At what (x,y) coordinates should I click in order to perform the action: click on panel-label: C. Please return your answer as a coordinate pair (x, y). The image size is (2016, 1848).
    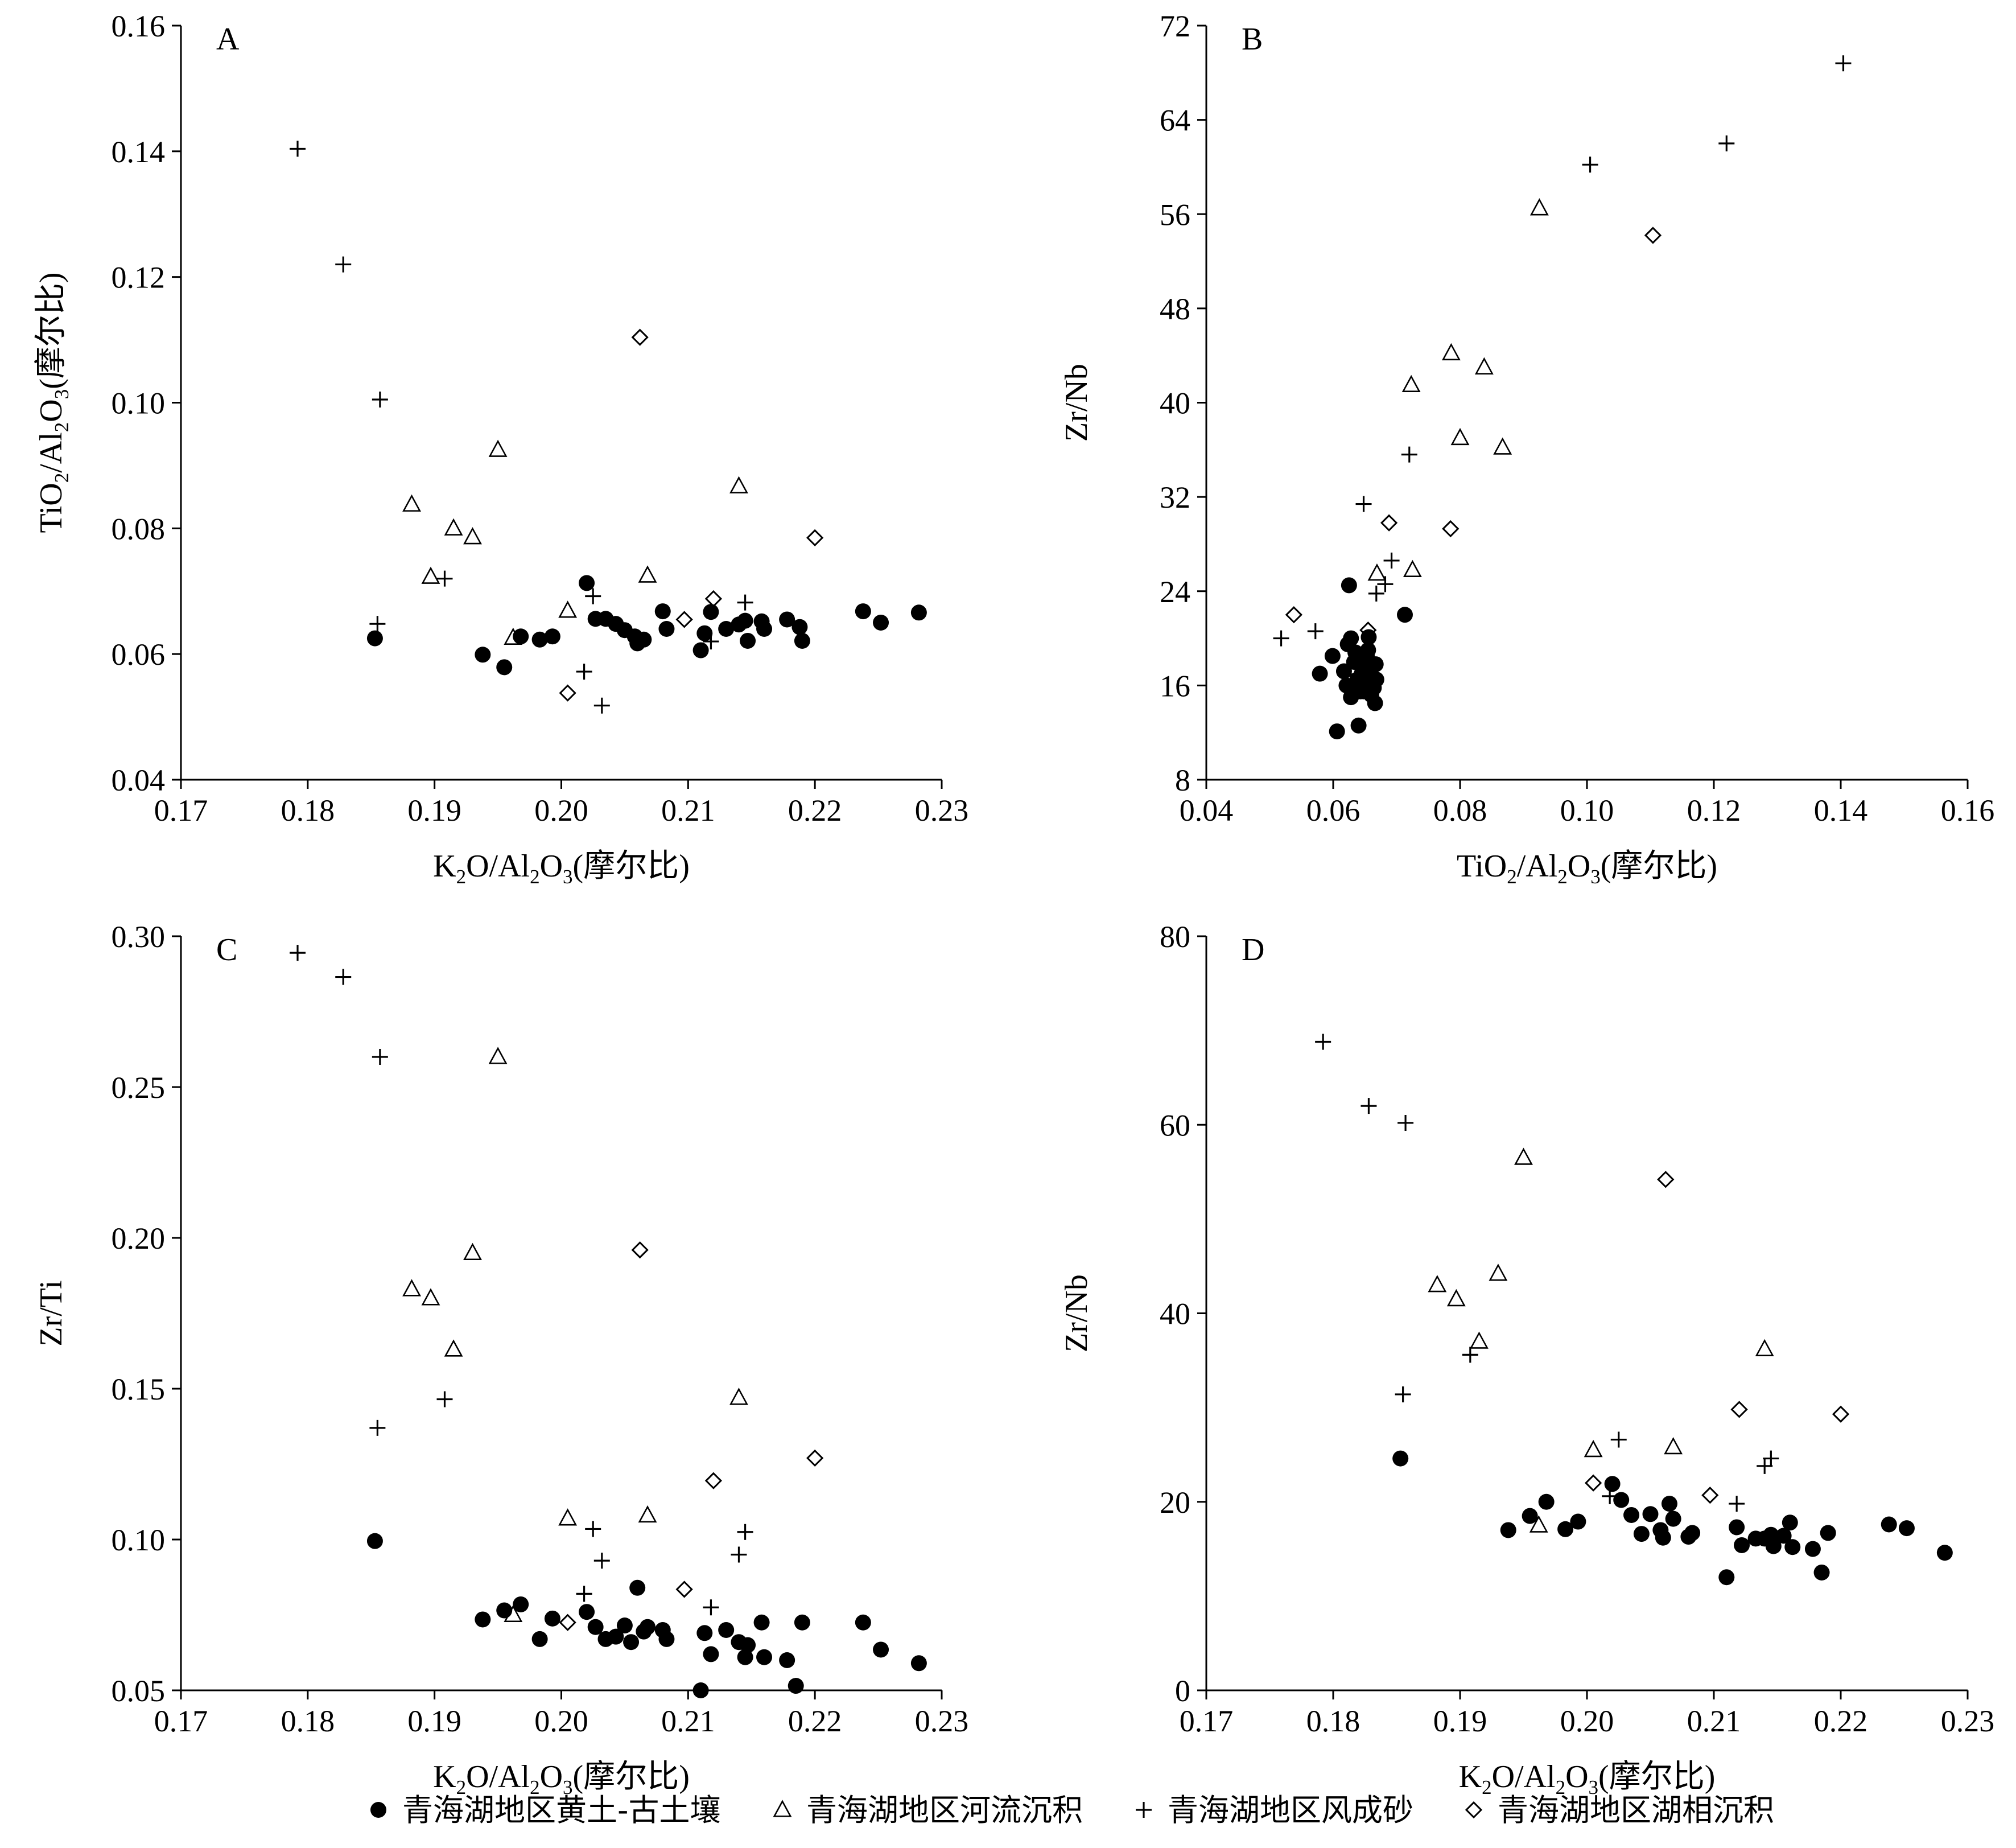
    Looking at the image, I should click on (227, 950).